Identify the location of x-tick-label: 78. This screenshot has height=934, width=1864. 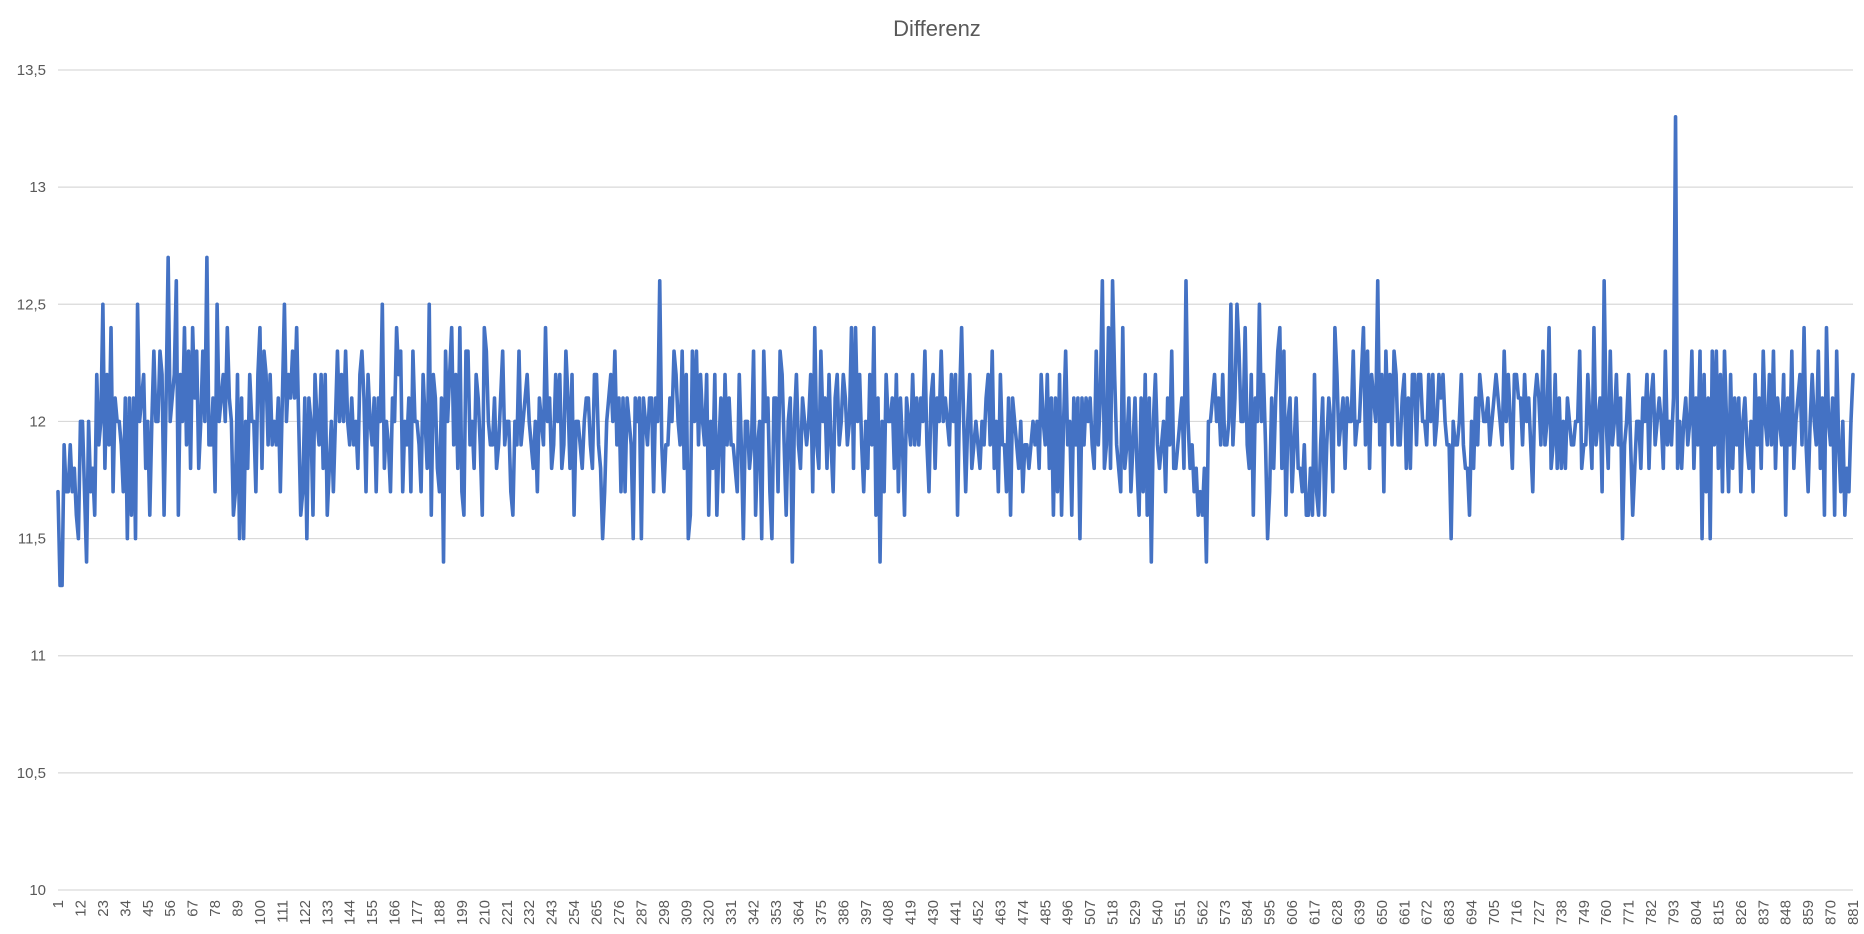
(215, 908).